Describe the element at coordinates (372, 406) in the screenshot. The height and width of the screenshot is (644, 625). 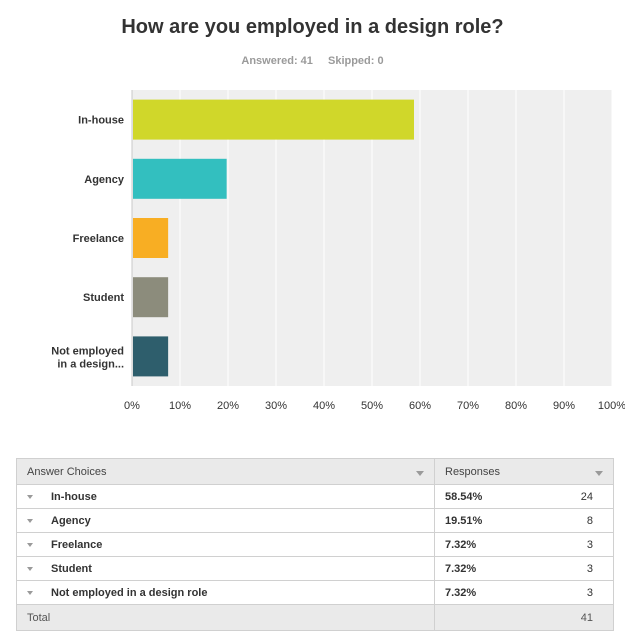
I see `x-tick-label: 50%` at that location.